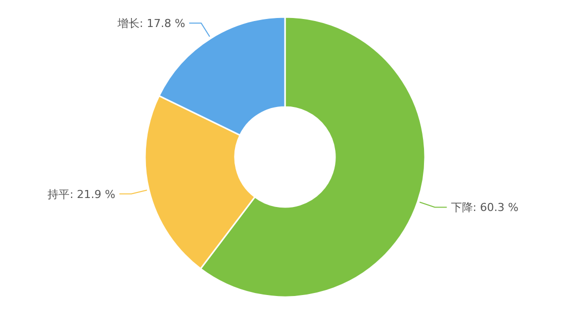 The image size is (564, 313). I want to click on slice-label: 增长: 17.8 %, so click(151, 23).